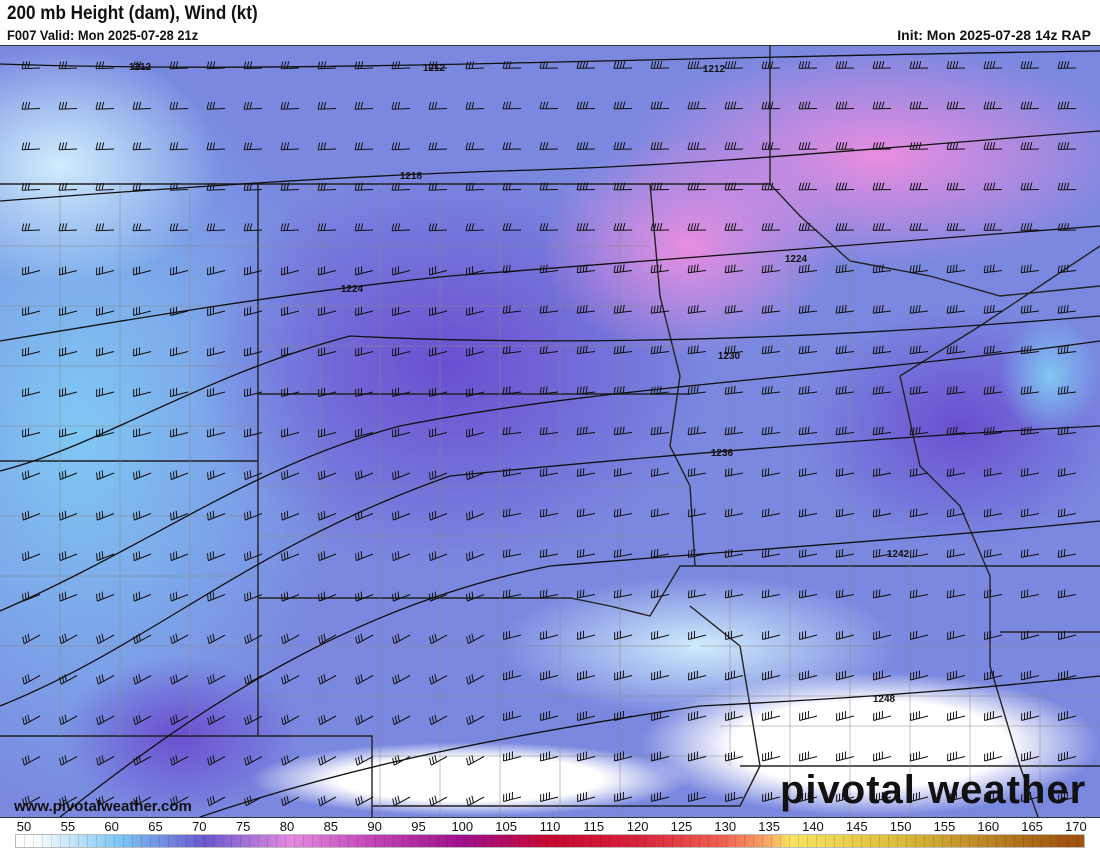 This screenshot has width=1100, height=850. What do you see at coordinates (243, 826) in the screenshot?
I see `colorbar-tick: 75` at bounding box center [243, 826].